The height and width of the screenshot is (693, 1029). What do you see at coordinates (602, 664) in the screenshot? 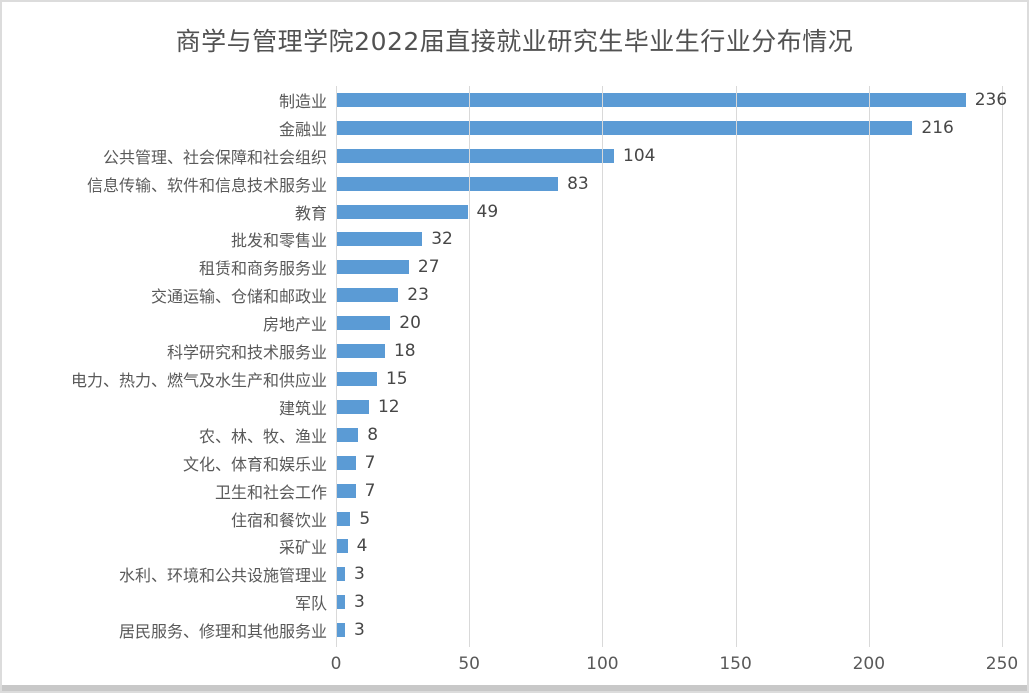
I see `x-axis-tick-label: 100` at bounding box center [602, 664].